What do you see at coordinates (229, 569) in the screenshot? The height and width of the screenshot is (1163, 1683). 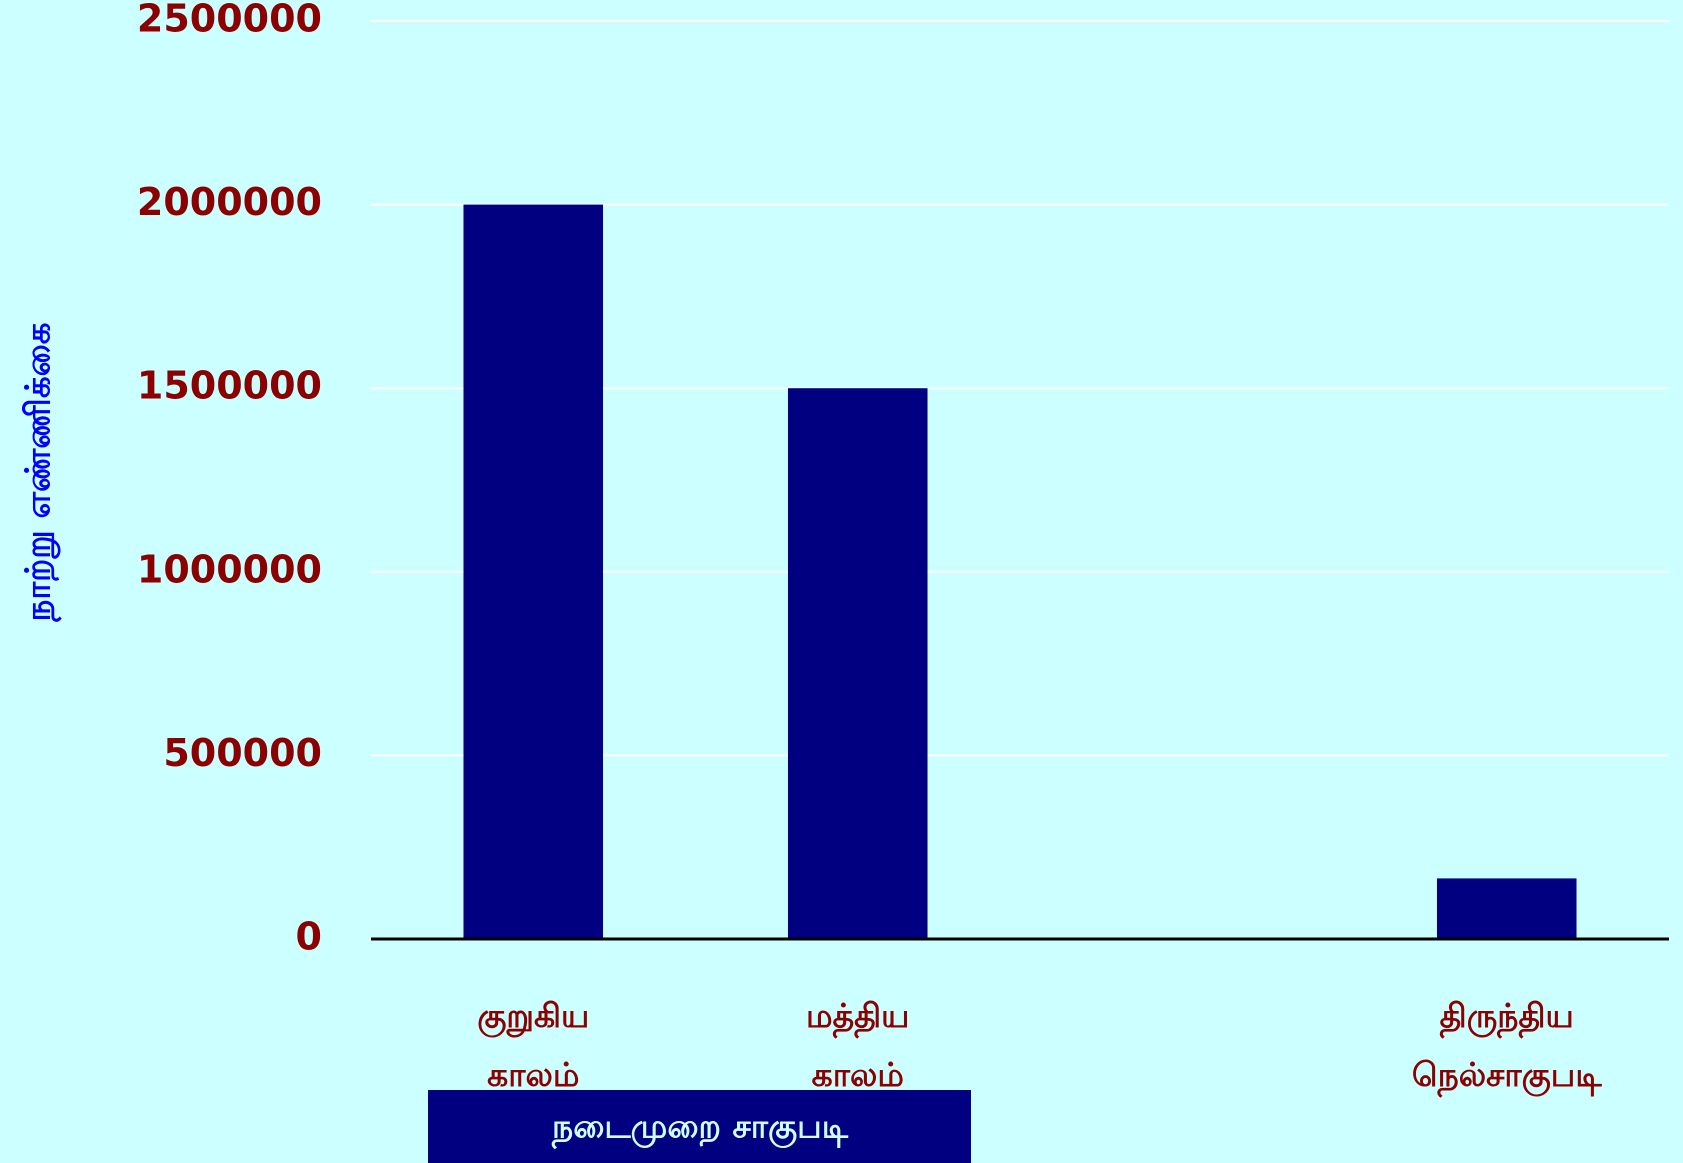 I see `y-tick-label: 1000000` at bounding box center [229, 569].